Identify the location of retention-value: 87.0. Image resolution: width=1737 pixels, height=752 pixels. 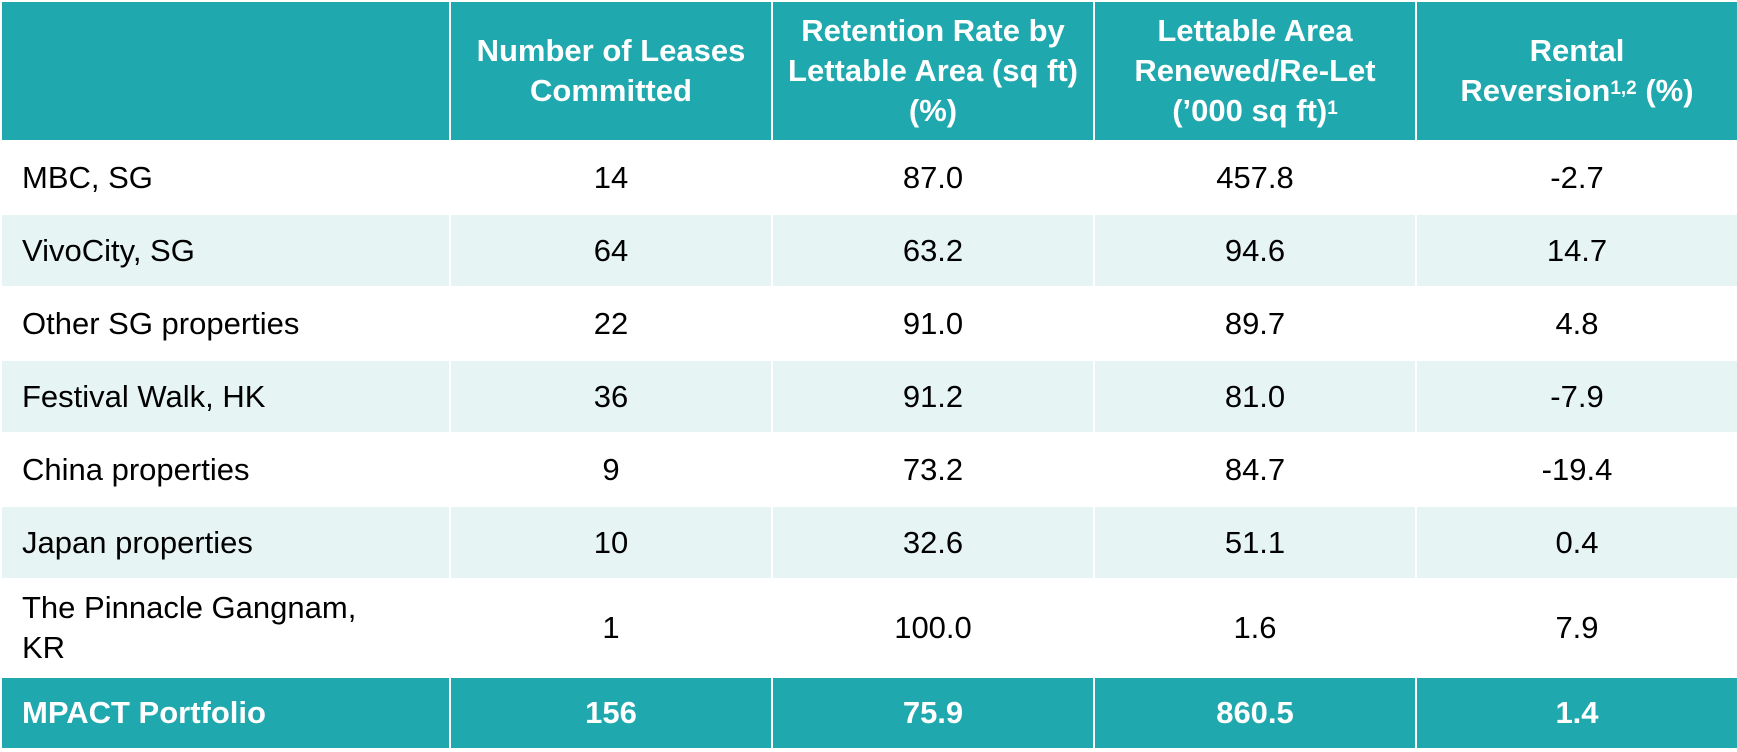
(933, 177).